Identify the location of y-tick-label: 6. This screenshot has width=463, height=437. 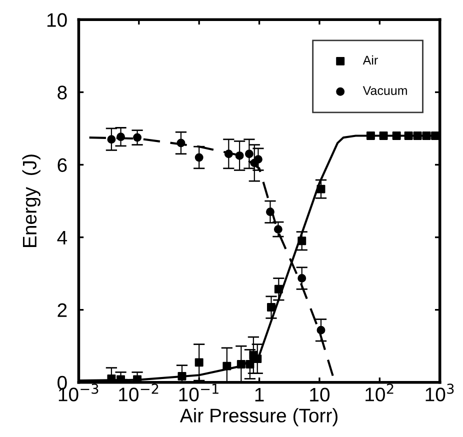
(62, 165).